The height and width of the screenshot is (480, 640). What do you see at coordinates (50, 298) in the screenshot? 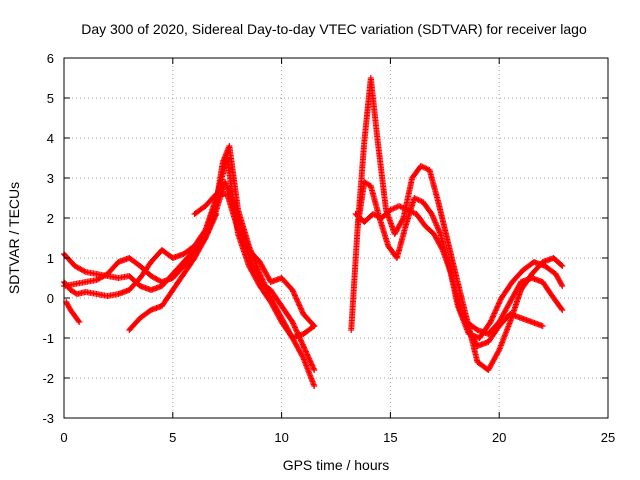
I see `y-tick-label: 0` at bounding box center [50, 298].